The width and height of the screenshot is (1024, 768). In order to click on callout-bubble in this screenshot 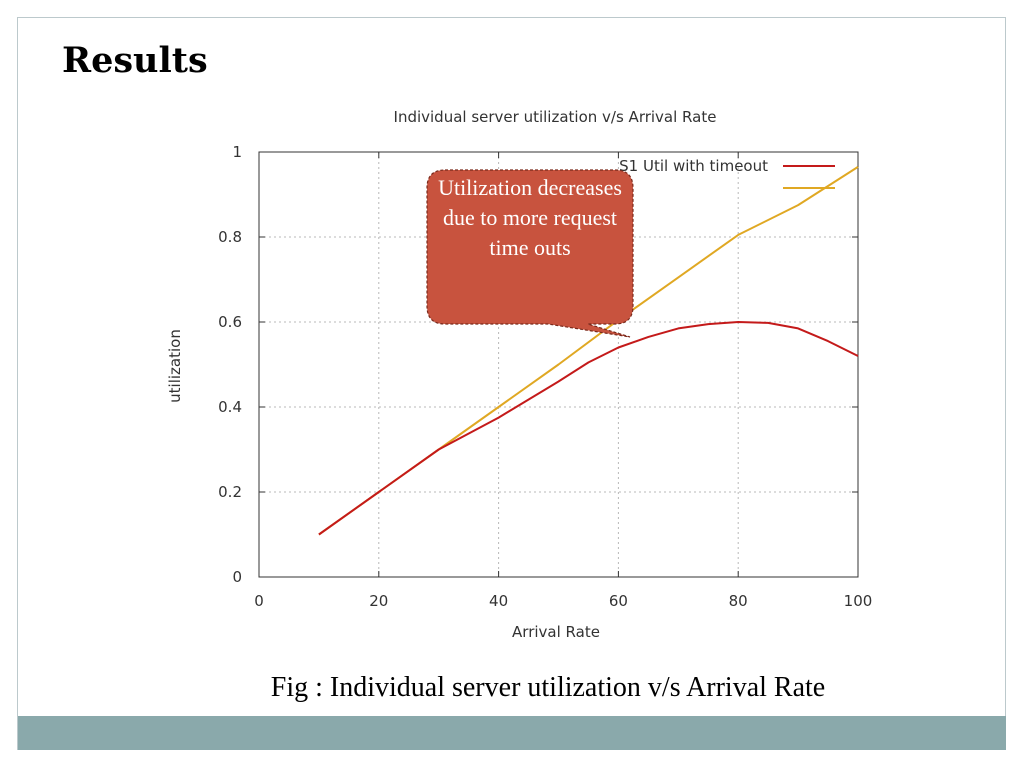, I will do `click(530, 253)`.